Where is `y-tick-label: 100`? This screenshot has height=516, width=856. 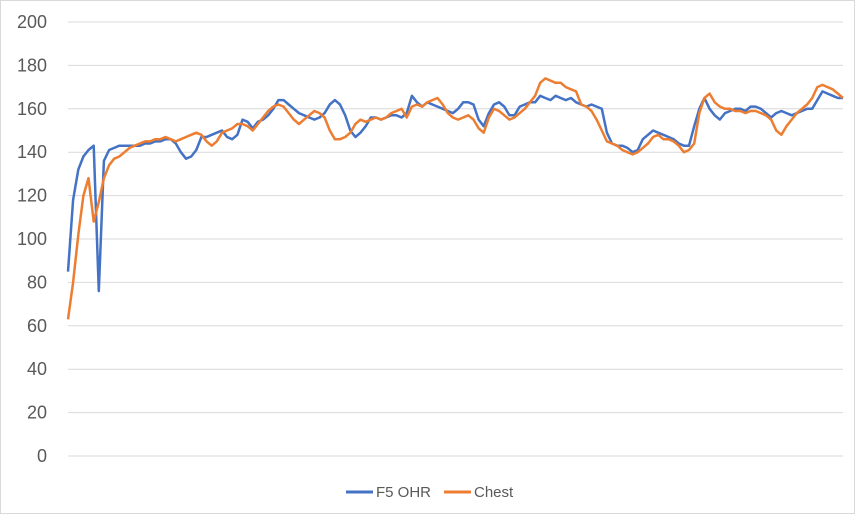 y-tick-label: 100 is located at coordinates (32, 239).